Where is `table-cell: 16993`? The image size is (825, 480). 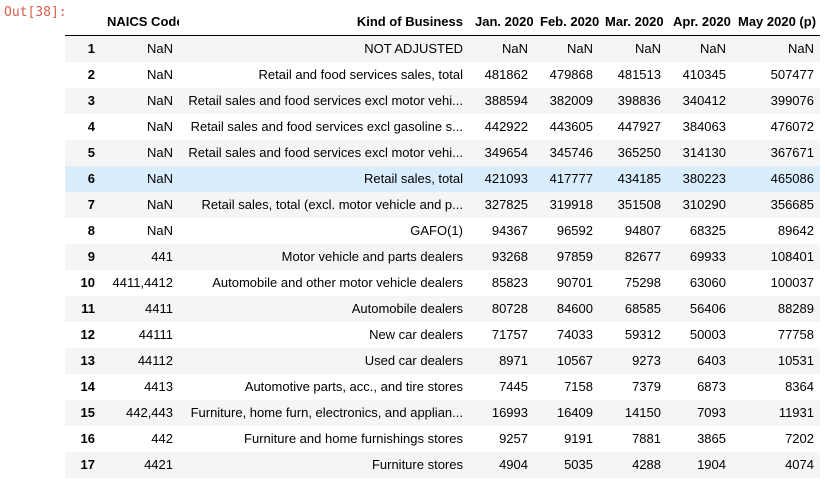
table-cell: 16993 is located at coordinates (509, 412).